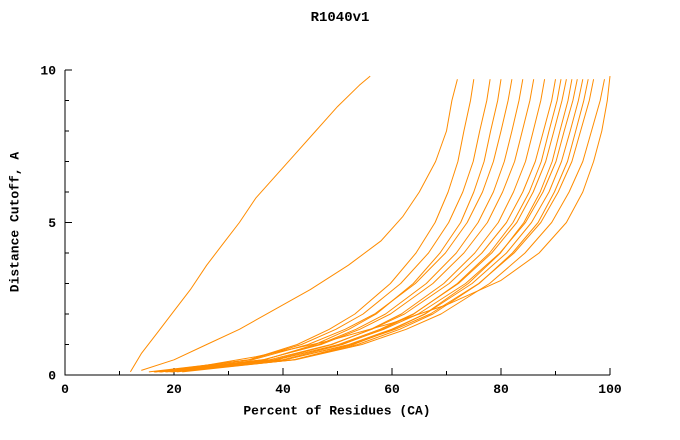 The height and width of the screenshot is (440, 680). Describe the element at coordinates (52, 376) in the screenshot. I see `y-tick-label: 0` at that location.